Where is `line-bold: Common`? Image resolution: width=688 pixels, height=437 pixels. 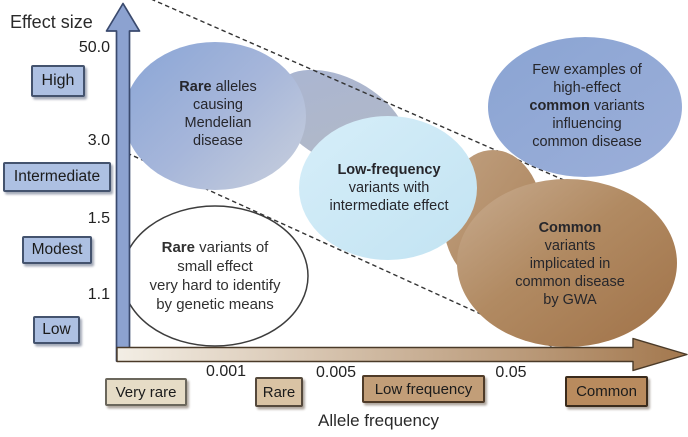
line-bold: Common is located at coordinates (570, 228).